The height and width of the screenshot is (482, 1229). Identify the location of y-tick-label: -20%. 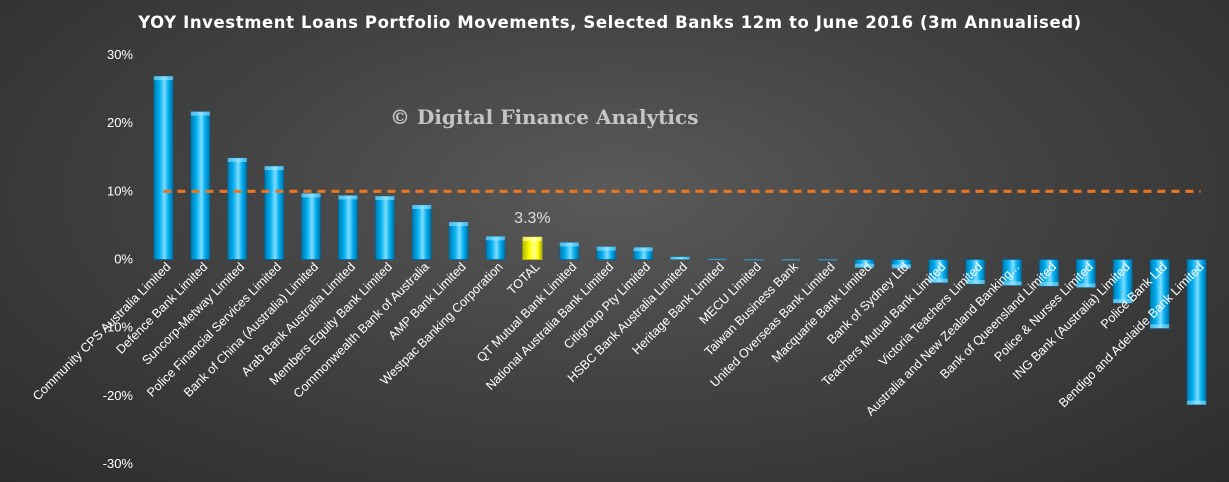
(118, 395).